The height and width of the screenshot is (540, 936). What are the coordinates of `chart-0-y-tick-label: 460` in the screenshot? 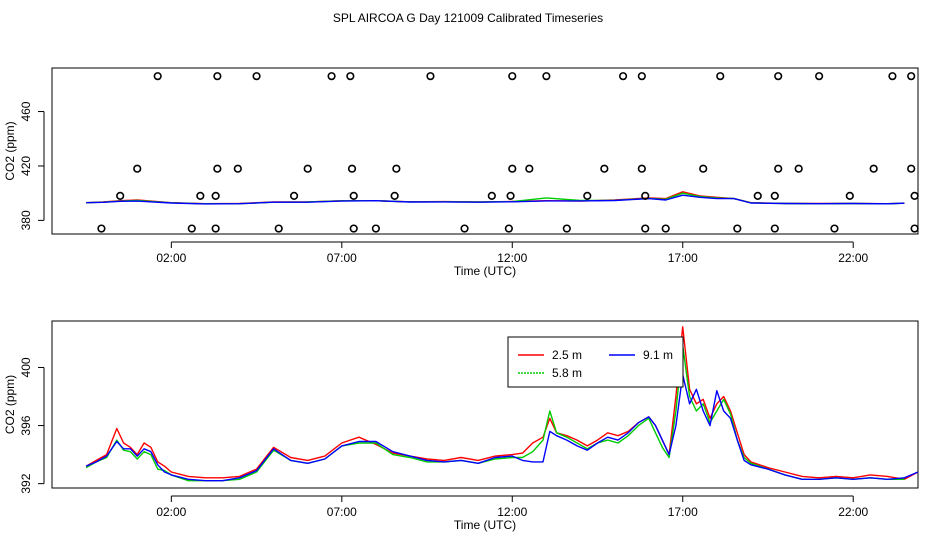 It's located at (26, 111).